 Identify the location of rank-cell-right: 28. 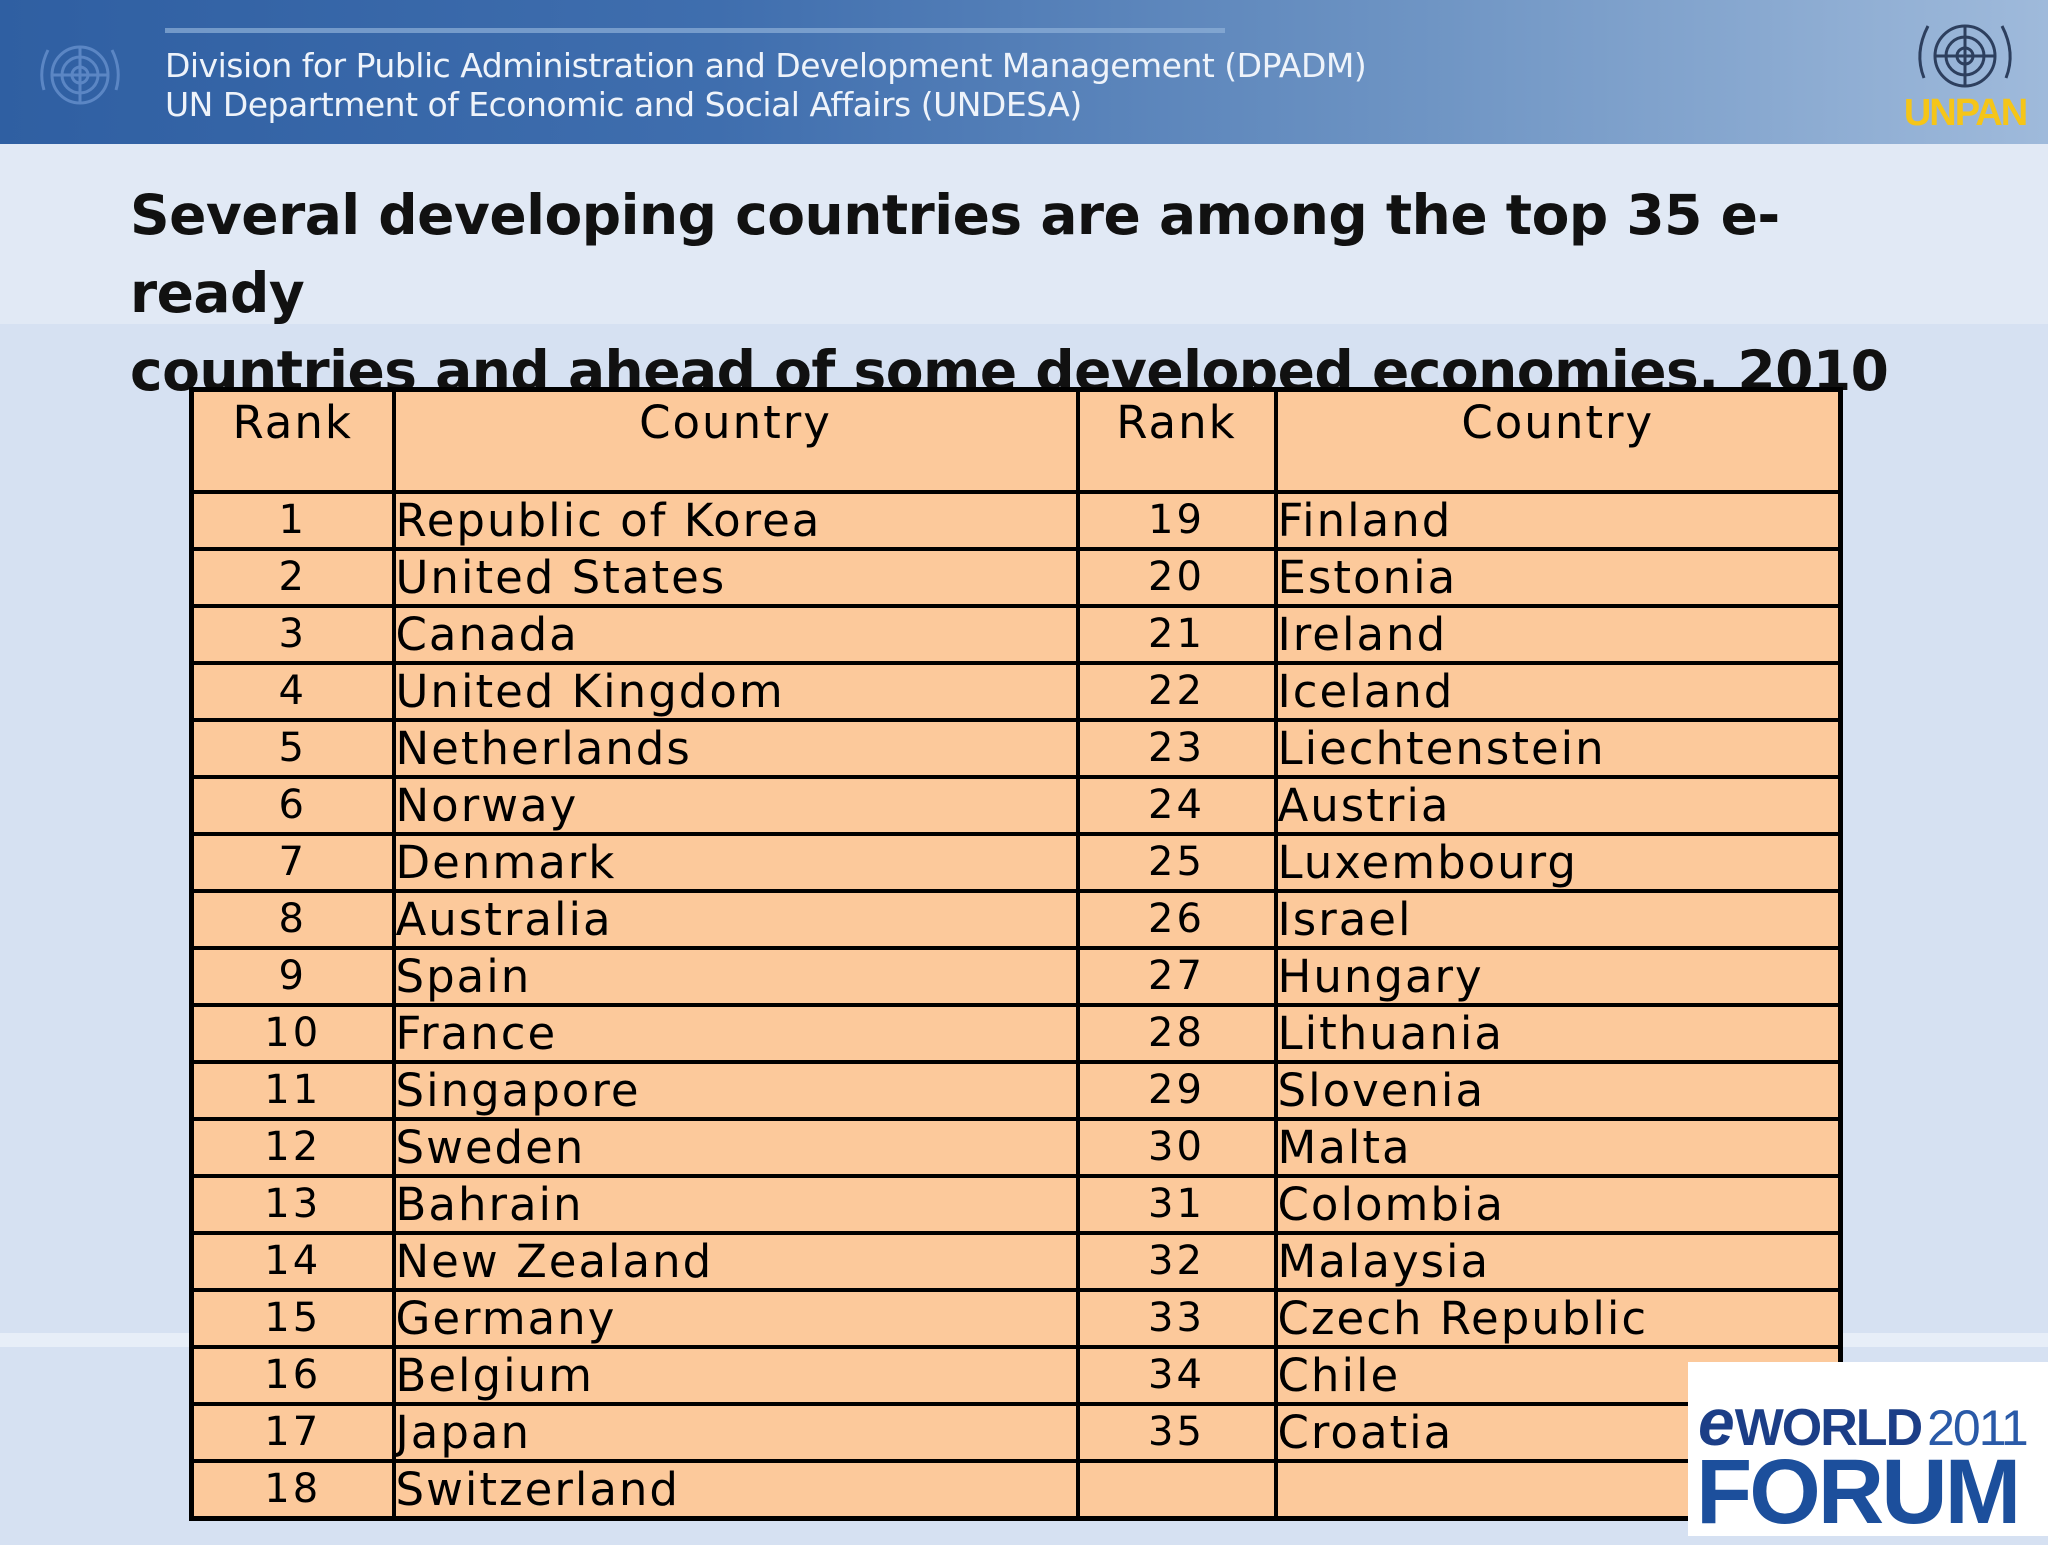
(1176, 1033).